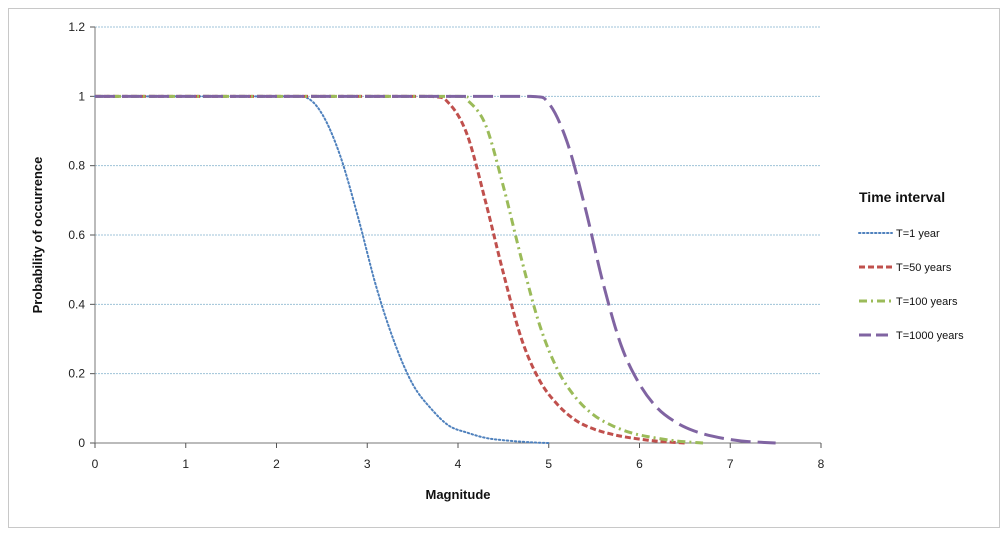  Describe the element at coordinates (924, 268) in the screenshot. I see `legend-label: T=50 years` at that location.